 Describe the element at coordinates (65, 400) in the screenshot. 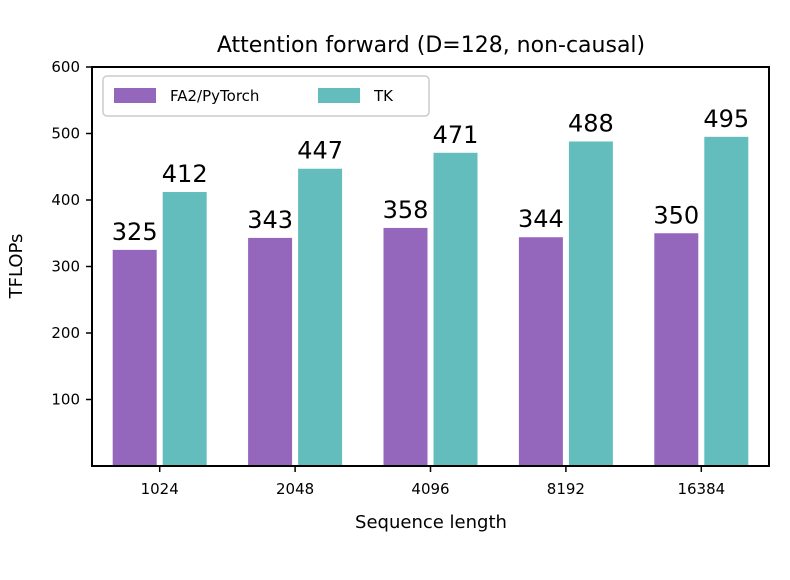

I see `y-tick-label: 100` at that location.